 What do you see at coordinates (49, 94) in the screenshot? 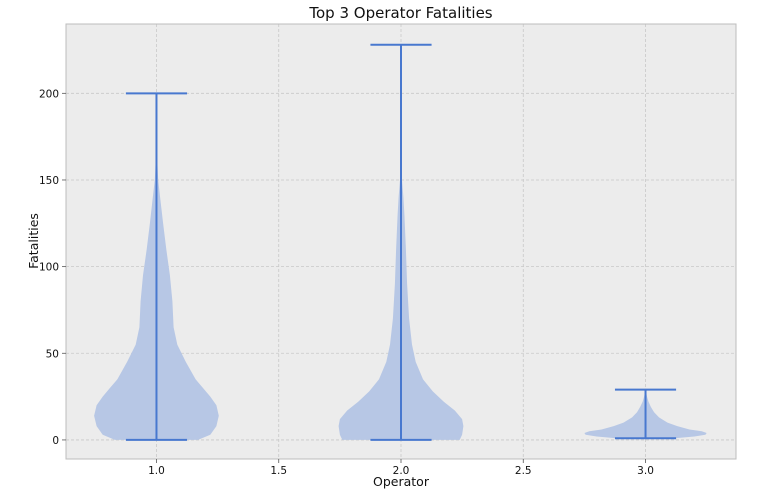
I see `y-tick-label: 200` at bounding box center [49, 94].